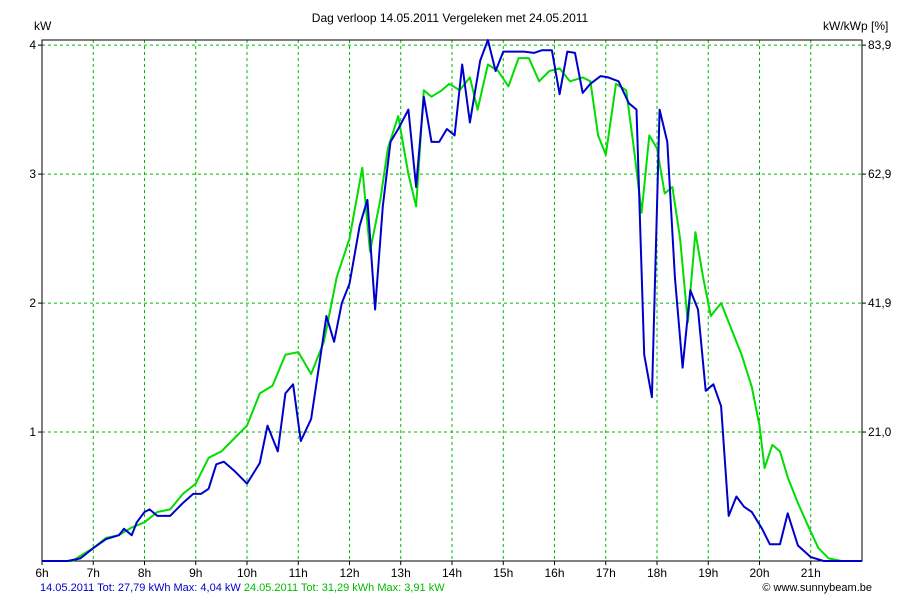  What do you see at coordinates (880, 45) in the screenshot?
I see `y-right-tick-label: 83,9` at bounding box center [880, 45].